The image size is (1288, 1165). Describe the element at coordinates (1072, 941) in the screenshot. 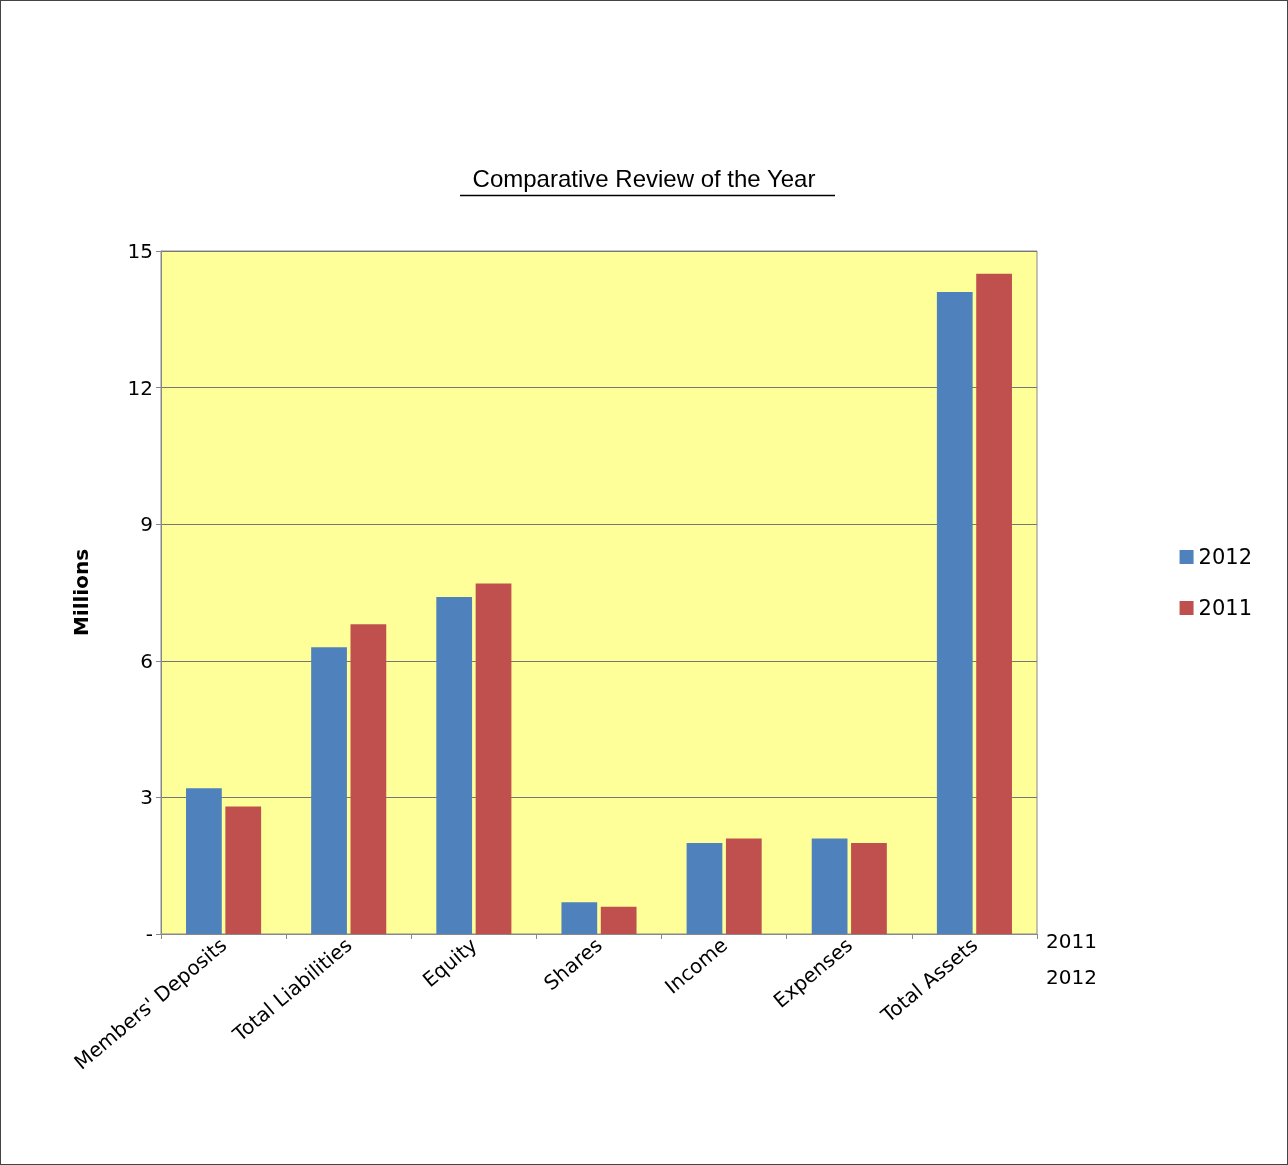

I see `text: 2011` at that location.